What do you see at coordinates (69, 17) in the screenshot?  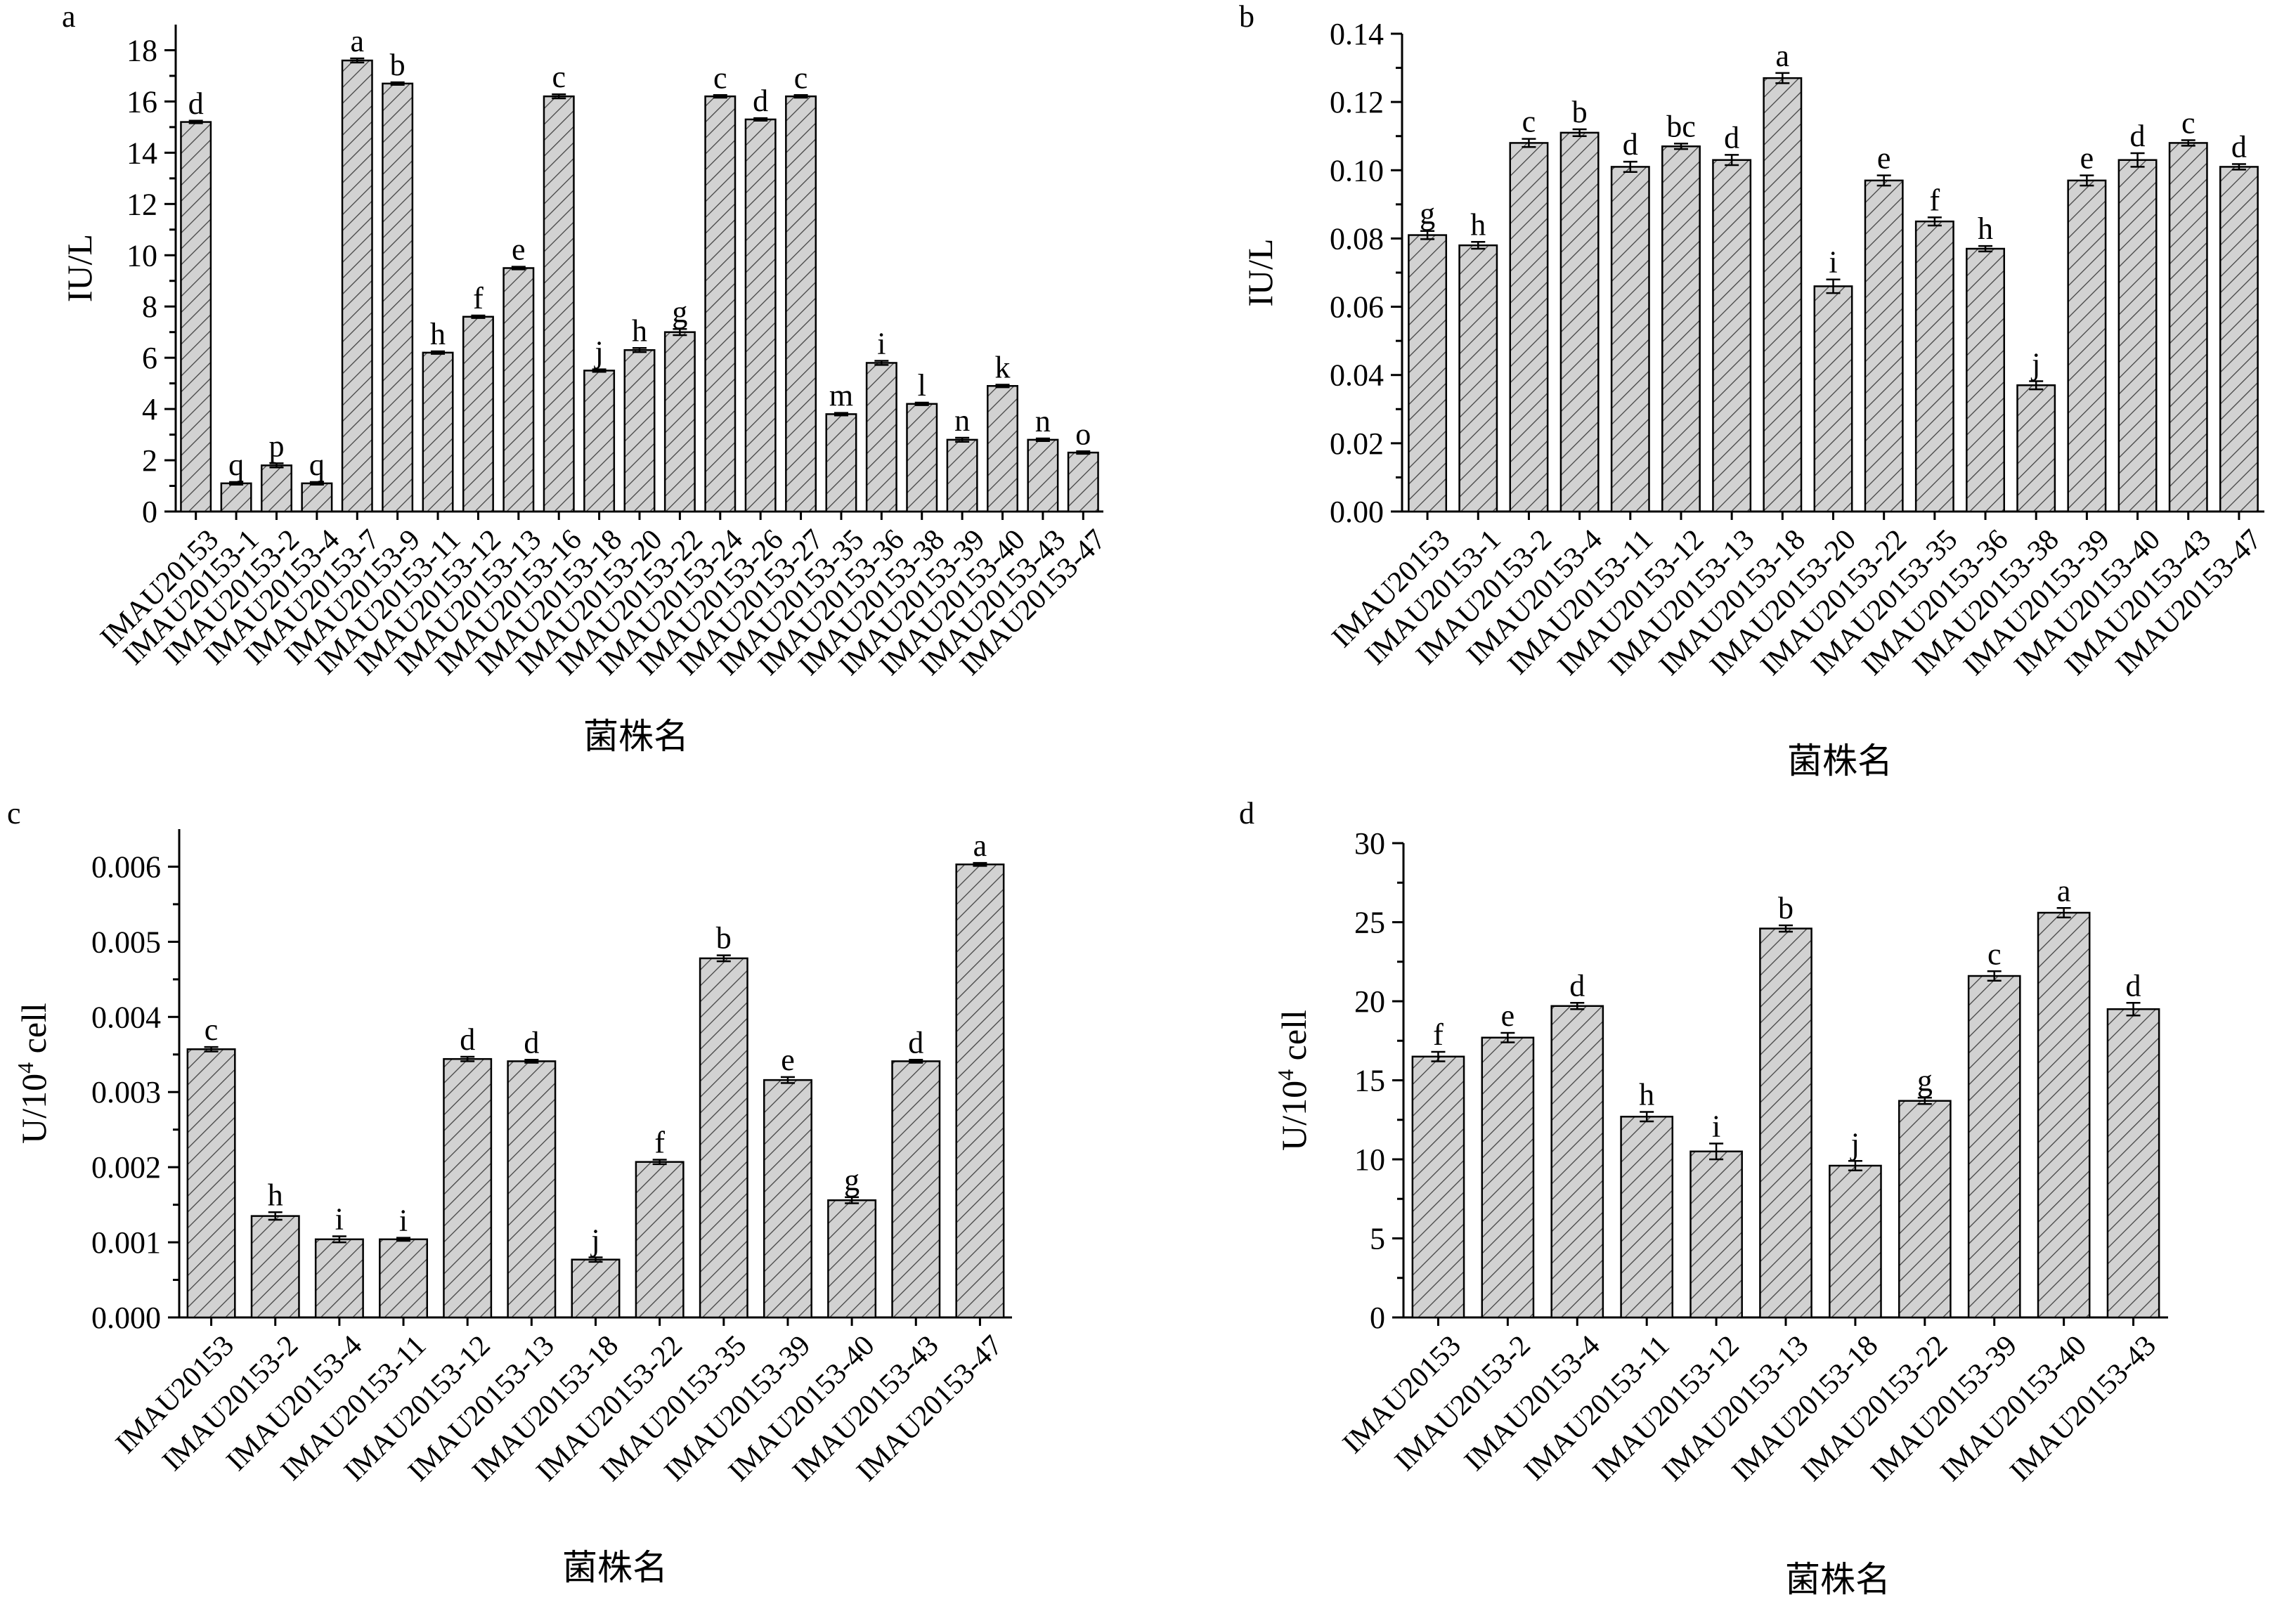 I see `panel-letter: a` at bounding box center [69, 17].